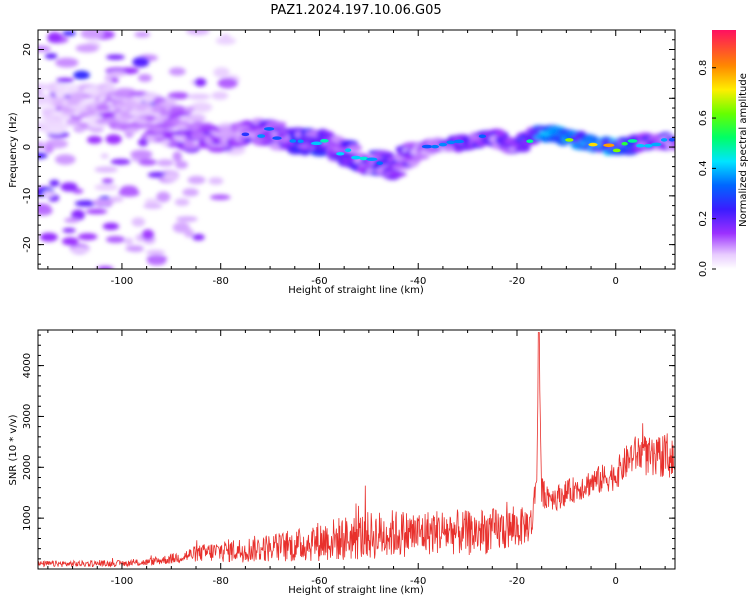 The height and width of the screenshot is (604, 750). I want to click on x-tick-label: -60, so click(319, 281).